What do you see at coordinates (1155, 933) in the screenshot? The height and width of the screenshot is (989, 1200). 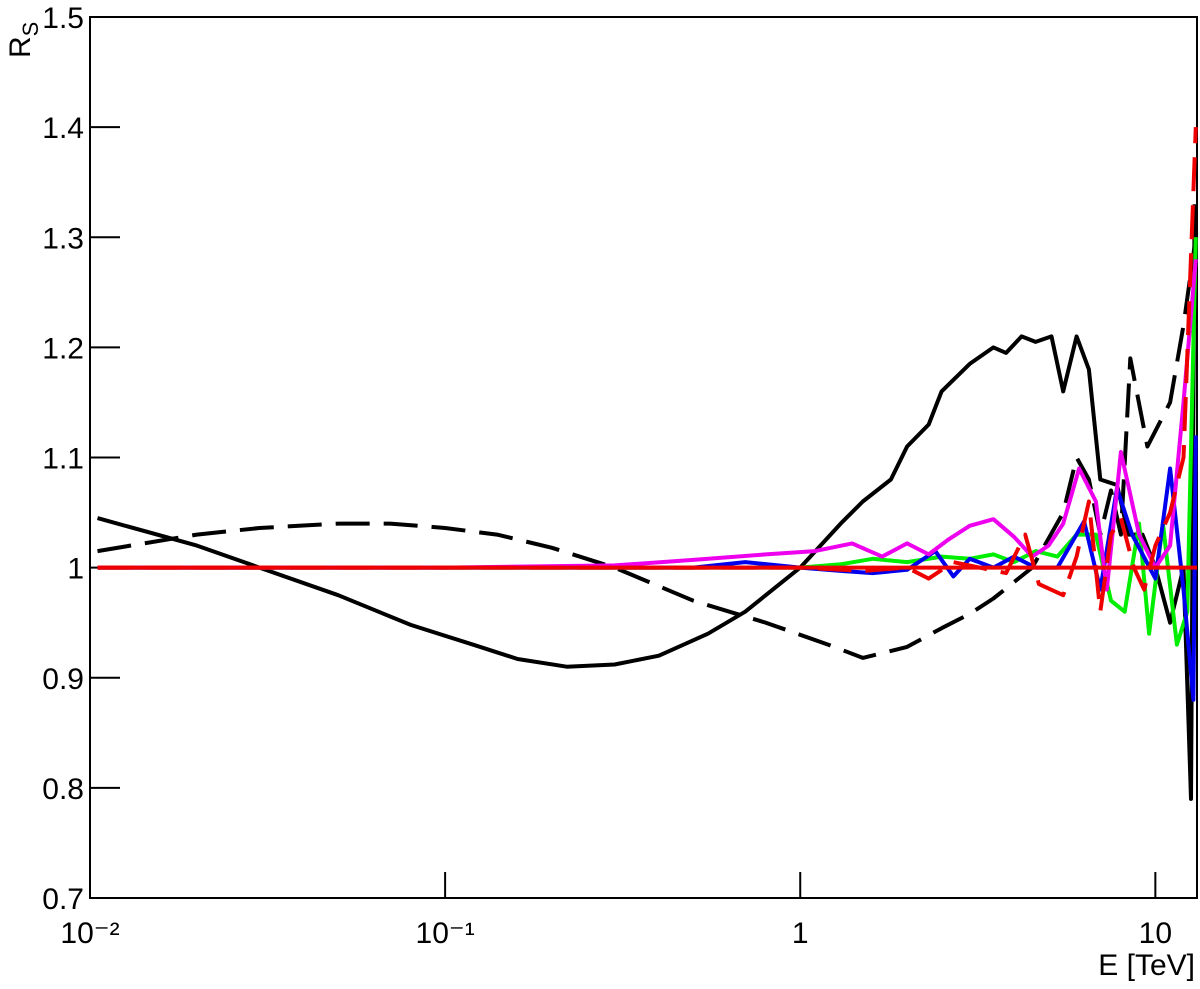 I see `x-tick-label: 10` at bounding box center [1155, 933].